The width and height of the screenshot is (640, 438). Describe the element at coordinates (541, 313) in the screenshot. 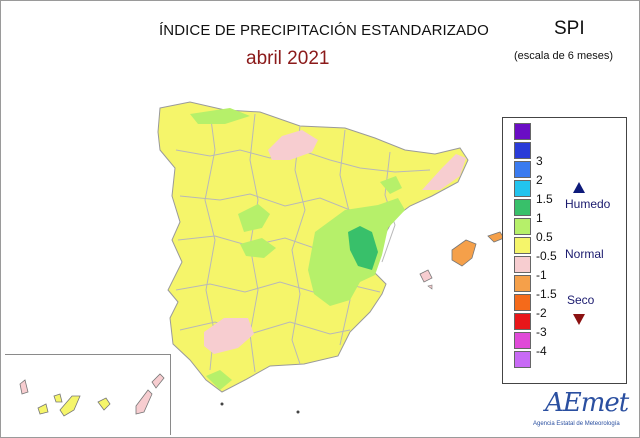

I see `legend-tick-label: -2` at that location.